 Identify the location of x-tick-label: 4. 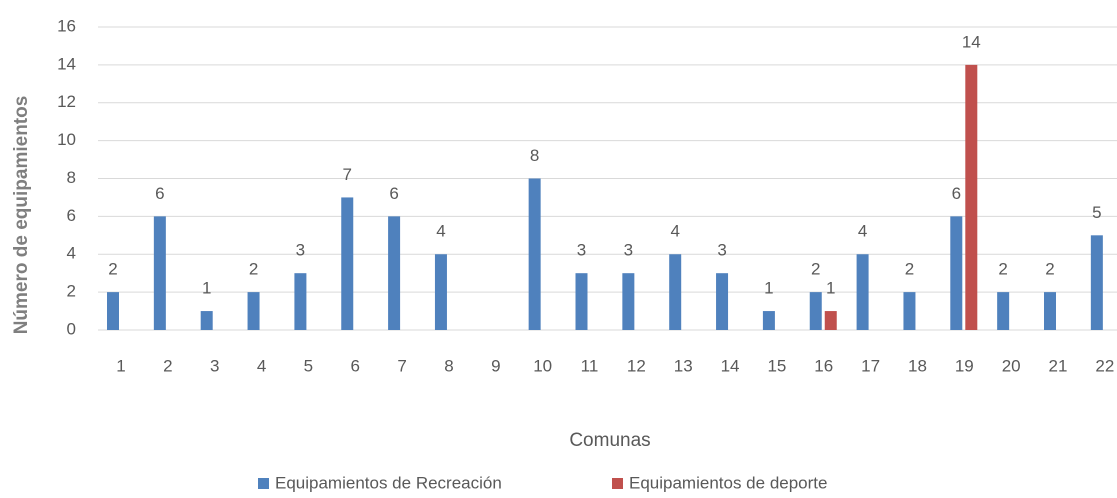
(261, 365).